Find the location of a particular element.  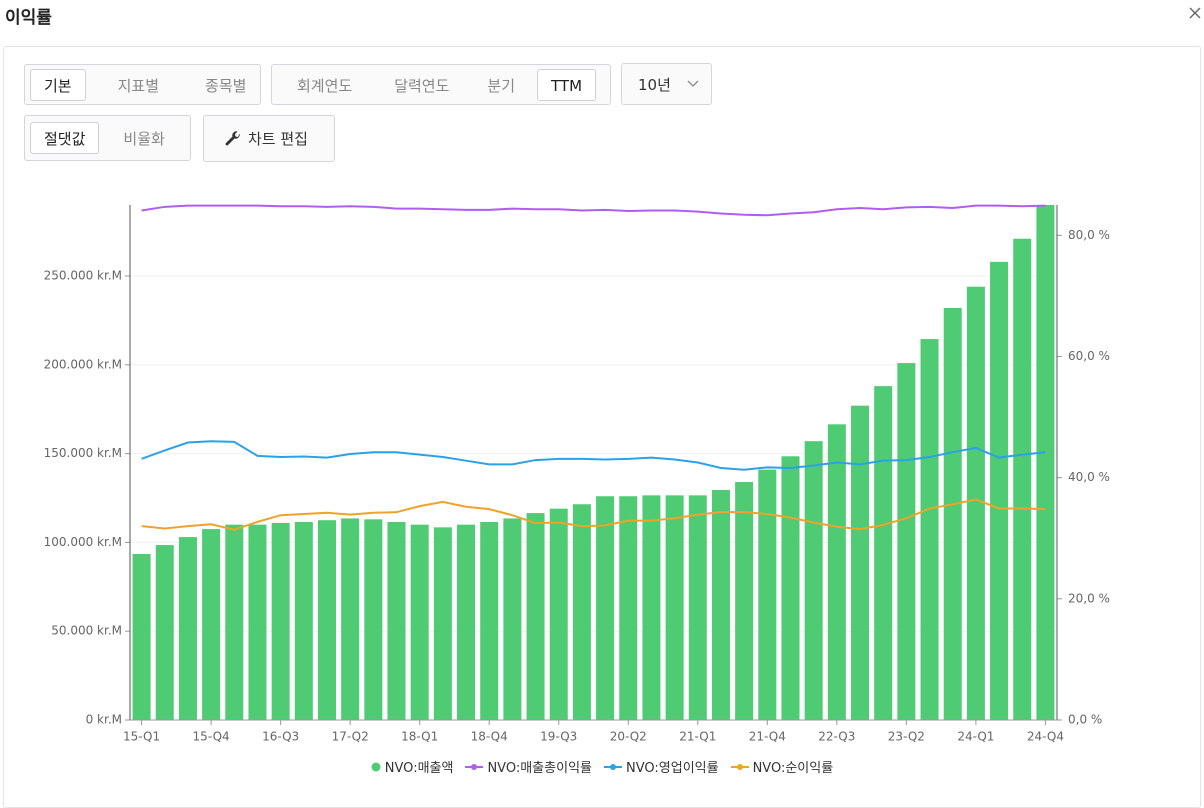

view-group: 기본 지표별 종목별 is located at coordinates (142, 84).